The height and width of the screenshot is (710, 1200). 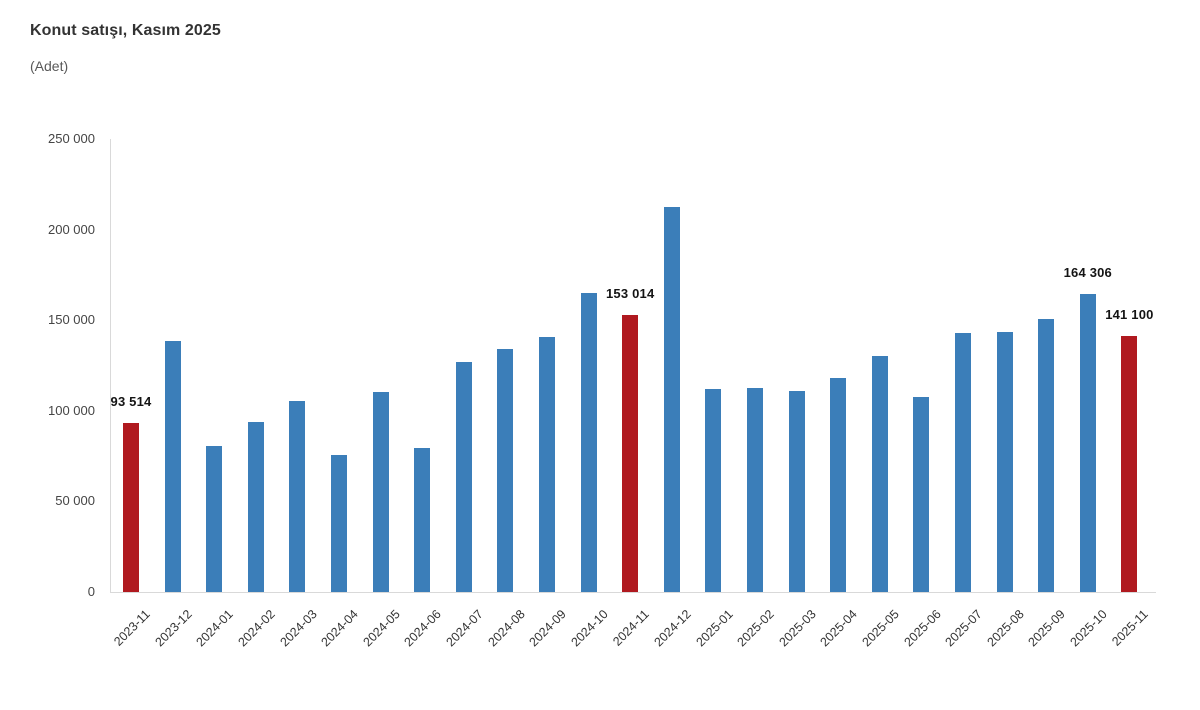 What do you see at coordinates (71, 229) in the screenshot?
I see `y-tick-label: 200 000` at bounding box center [71, 229].